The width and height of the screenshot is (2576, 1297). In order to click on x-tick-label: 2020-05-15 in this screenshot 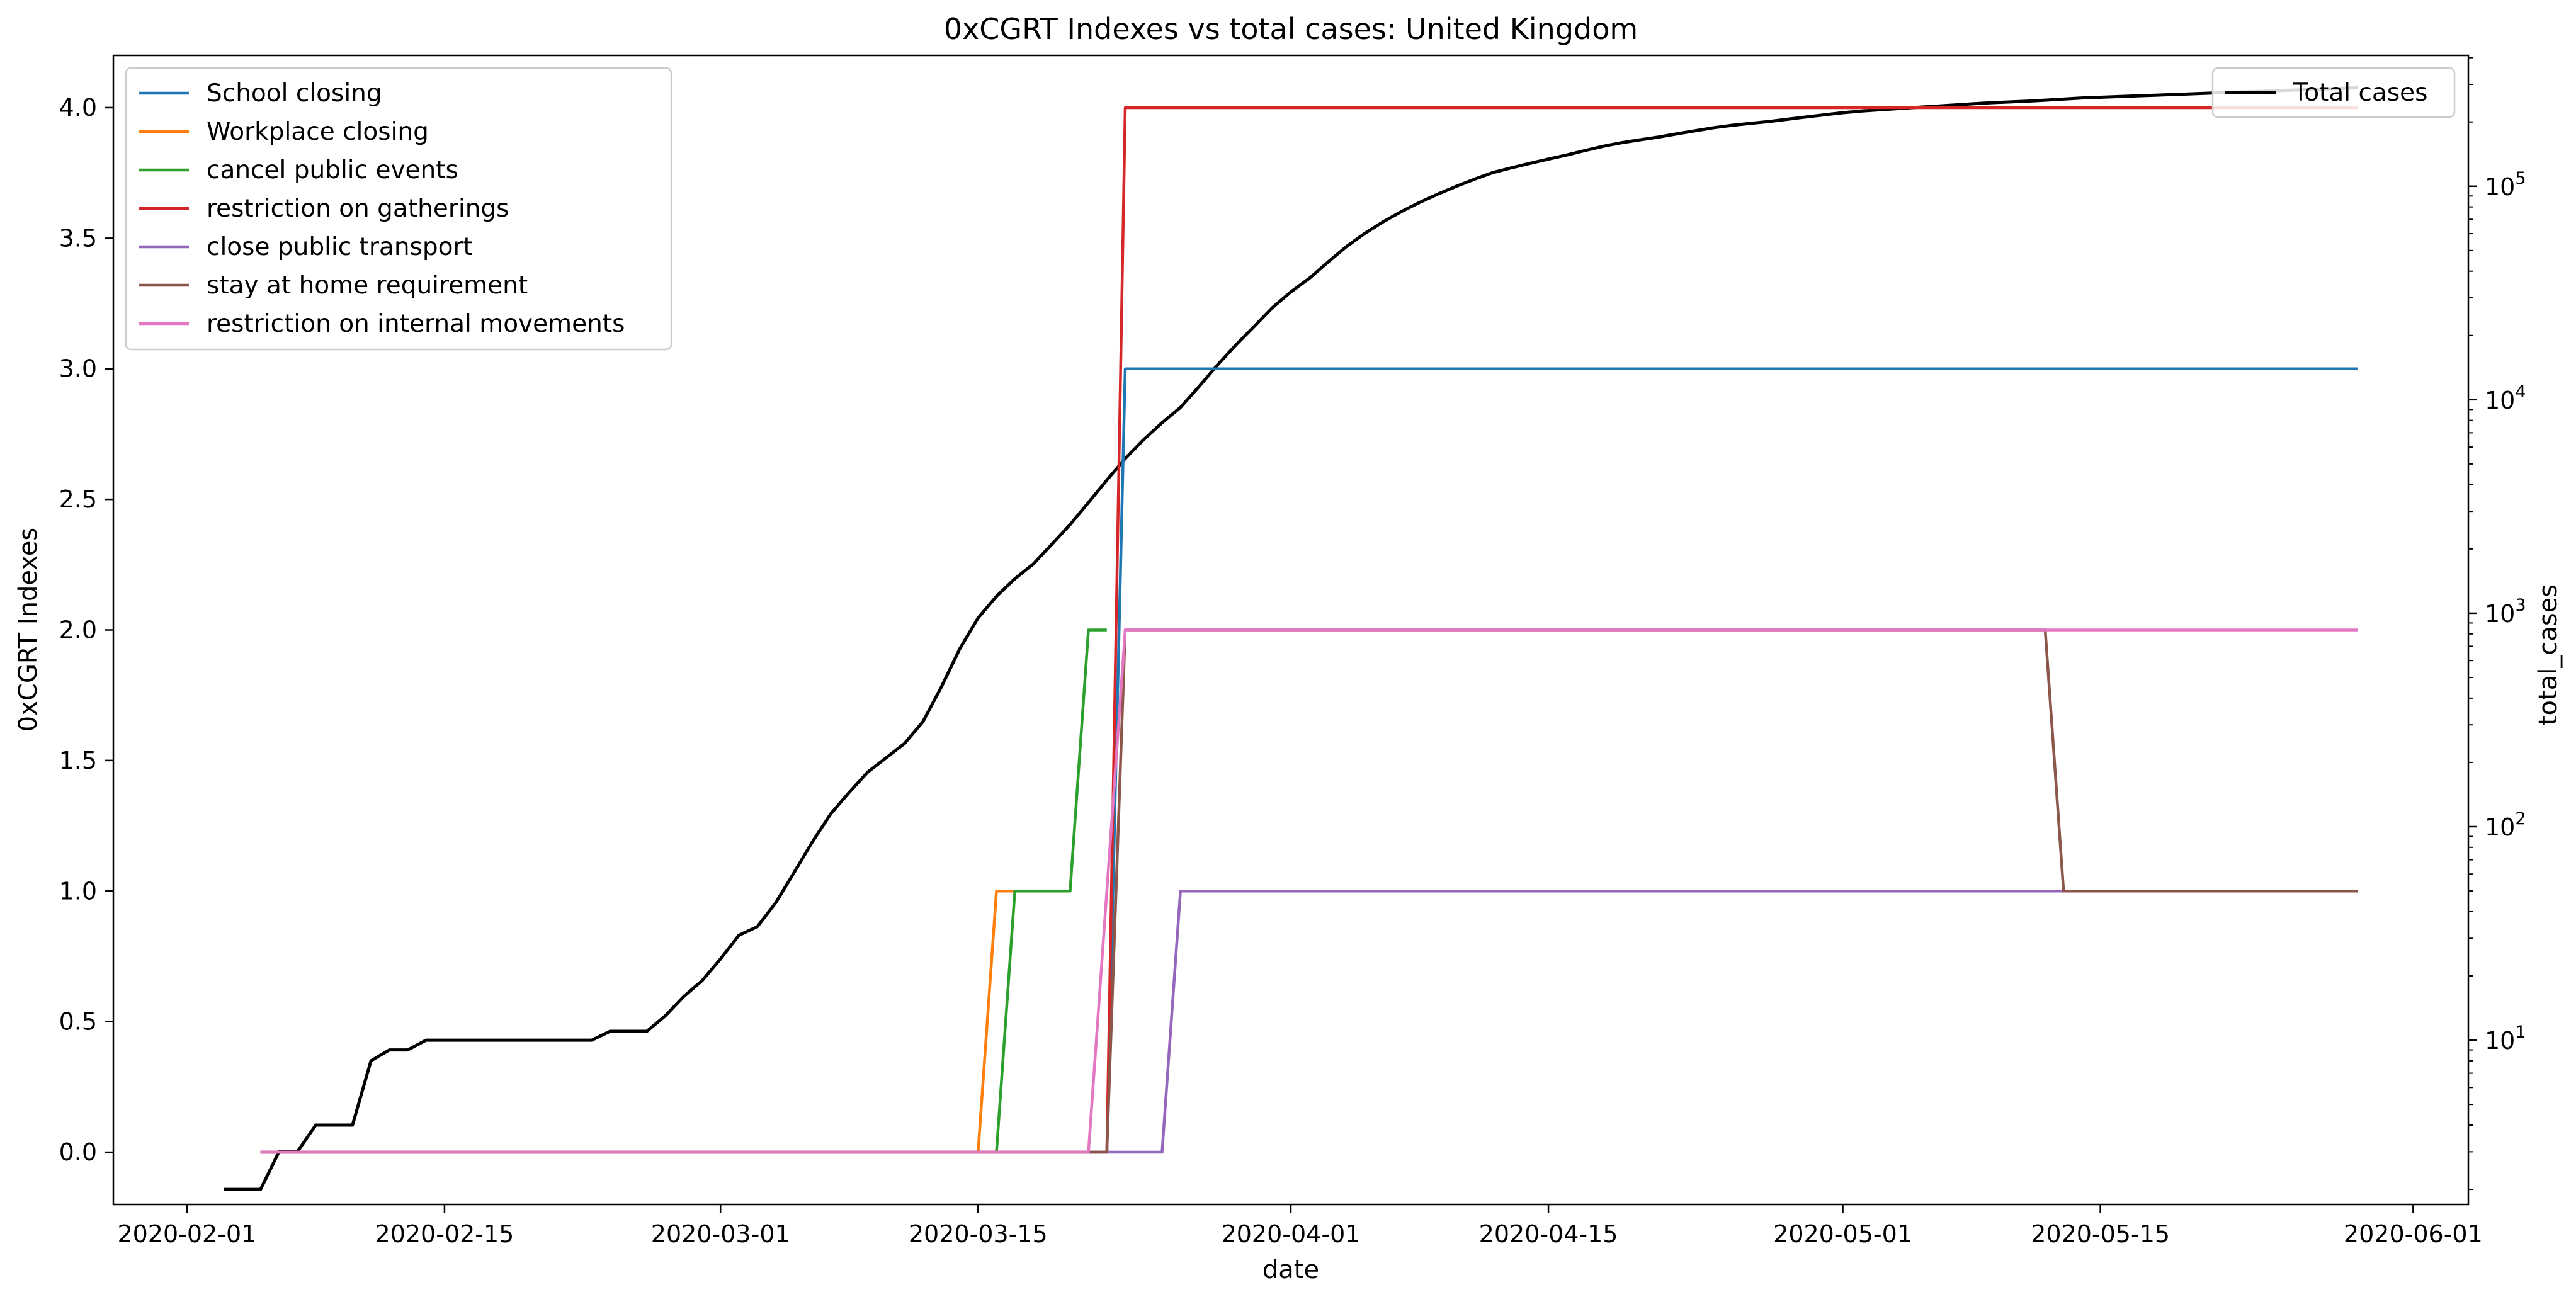, I will do `click(2100, 1234)`.